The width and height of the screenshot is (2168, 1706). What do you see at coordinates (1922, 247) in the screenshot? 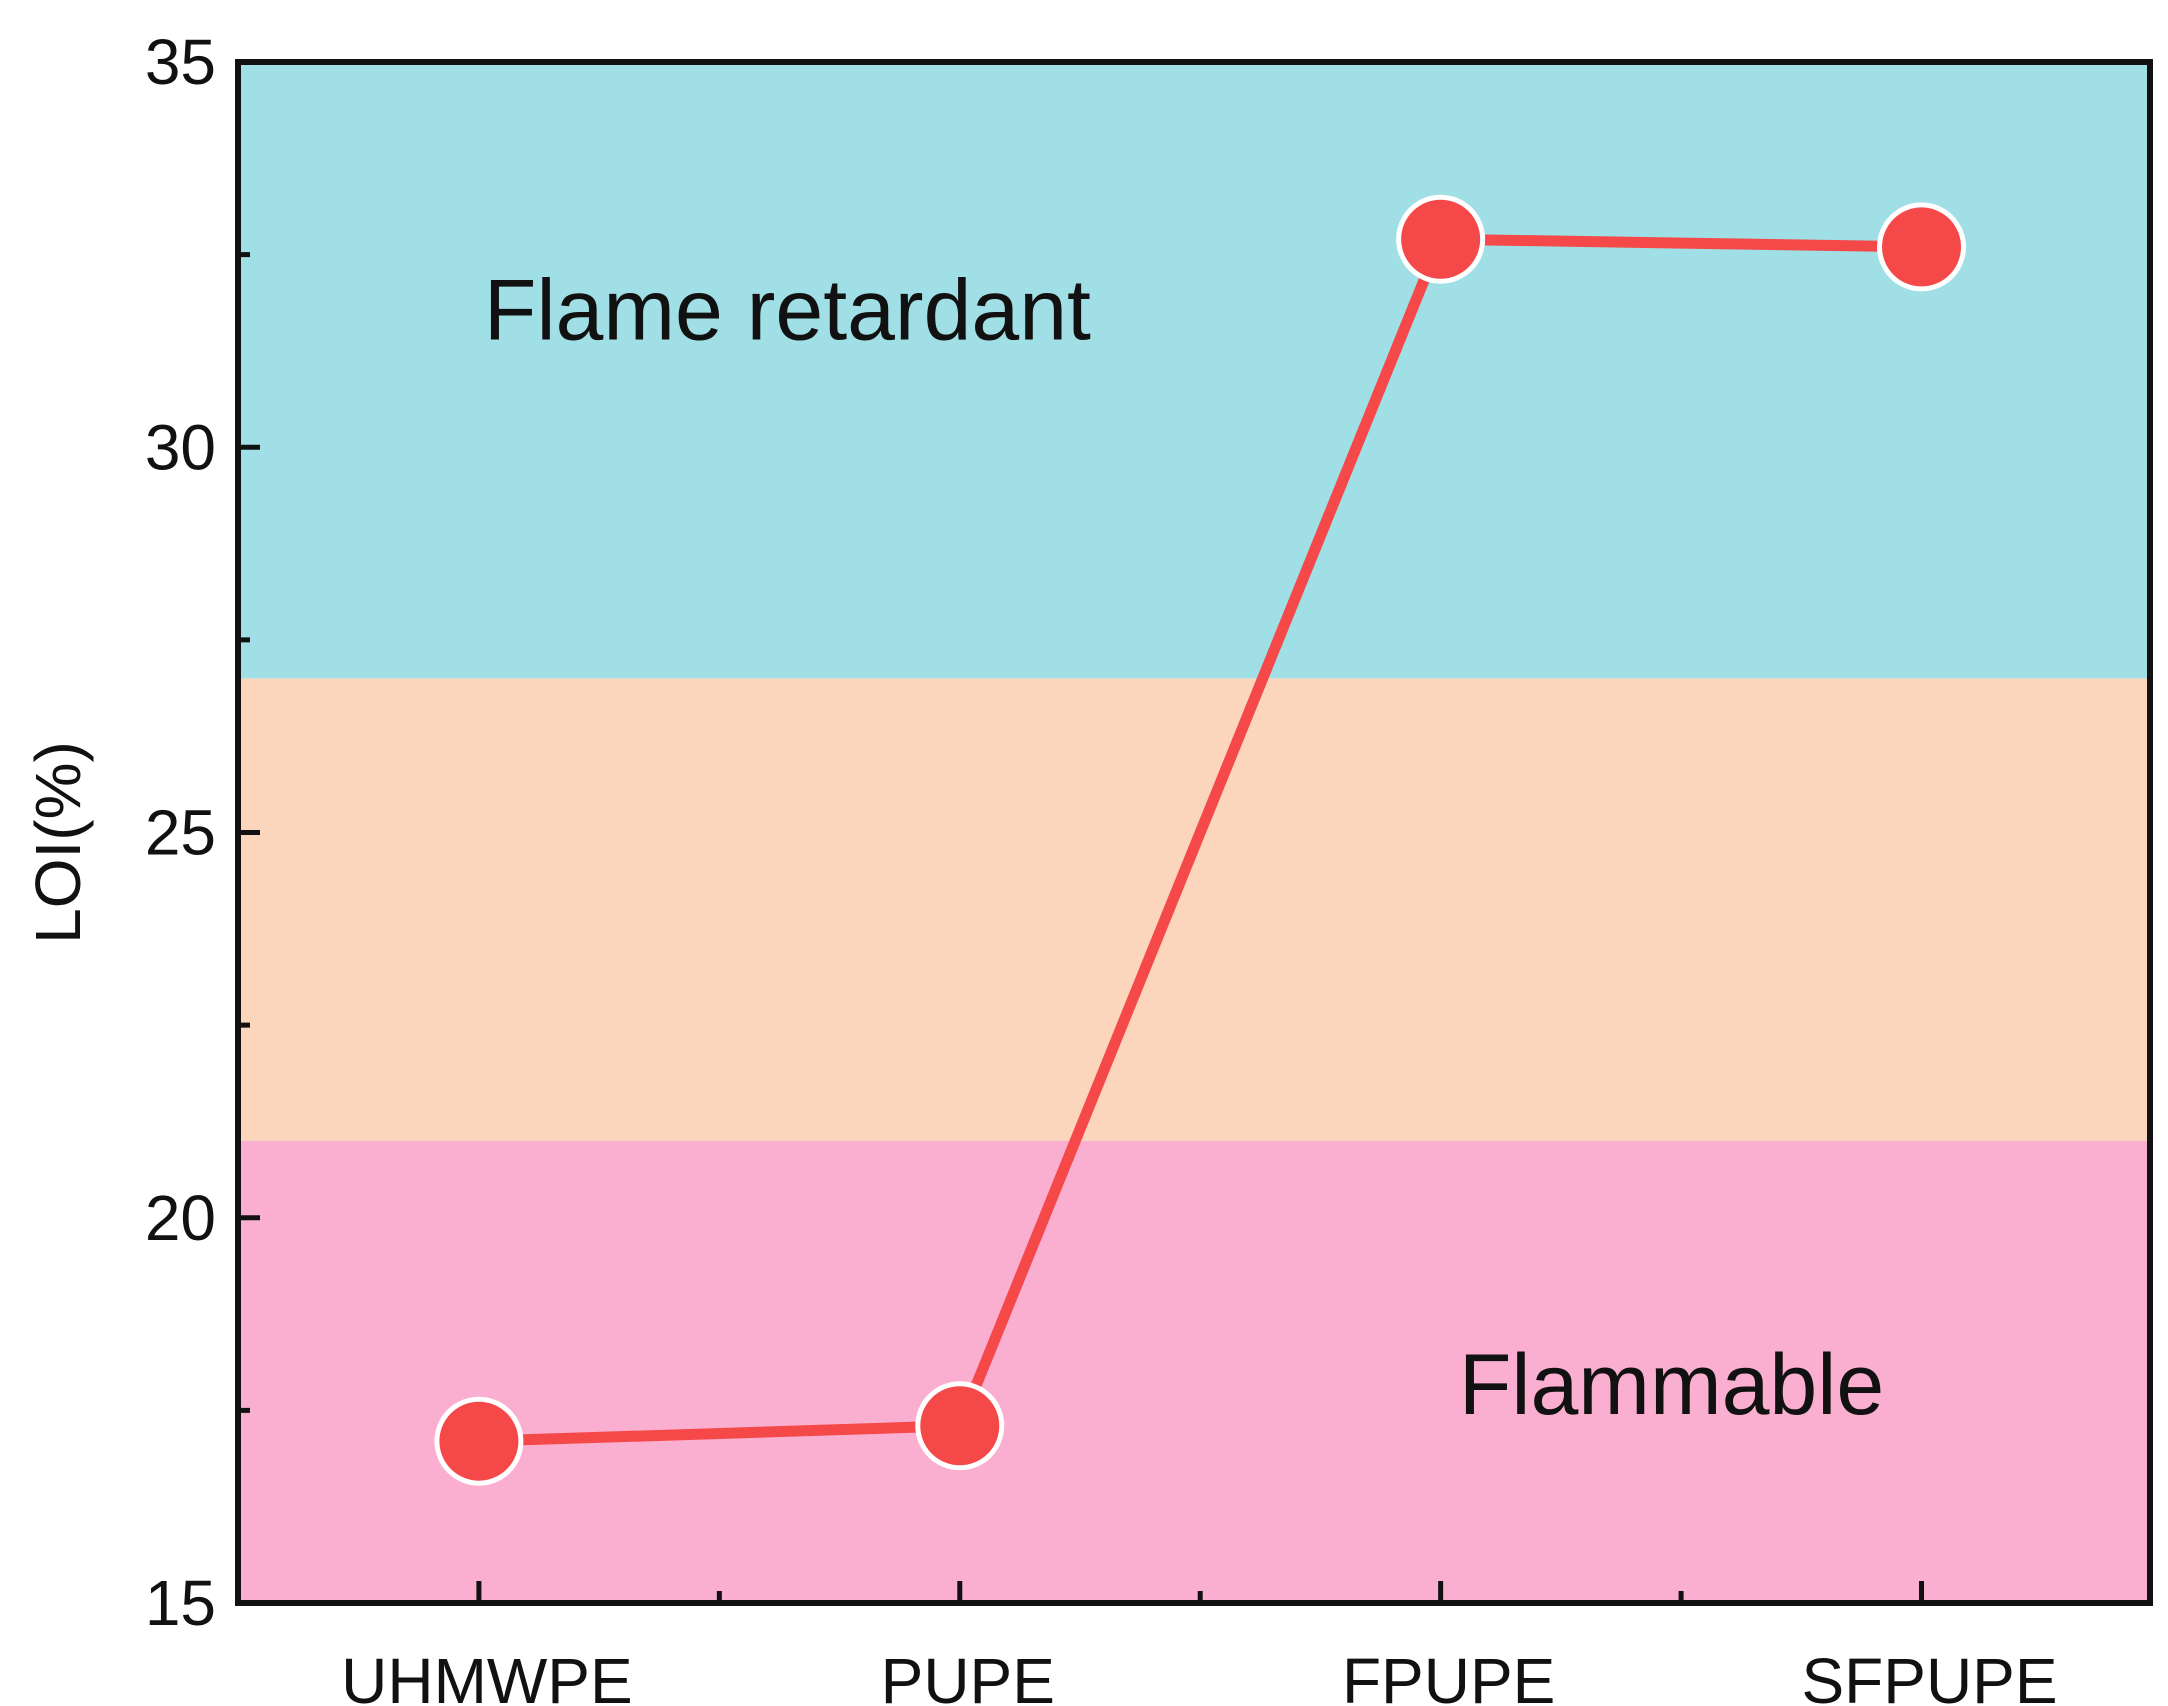
I see `data-point-sfpupe` at bounding box center [1922, 247].